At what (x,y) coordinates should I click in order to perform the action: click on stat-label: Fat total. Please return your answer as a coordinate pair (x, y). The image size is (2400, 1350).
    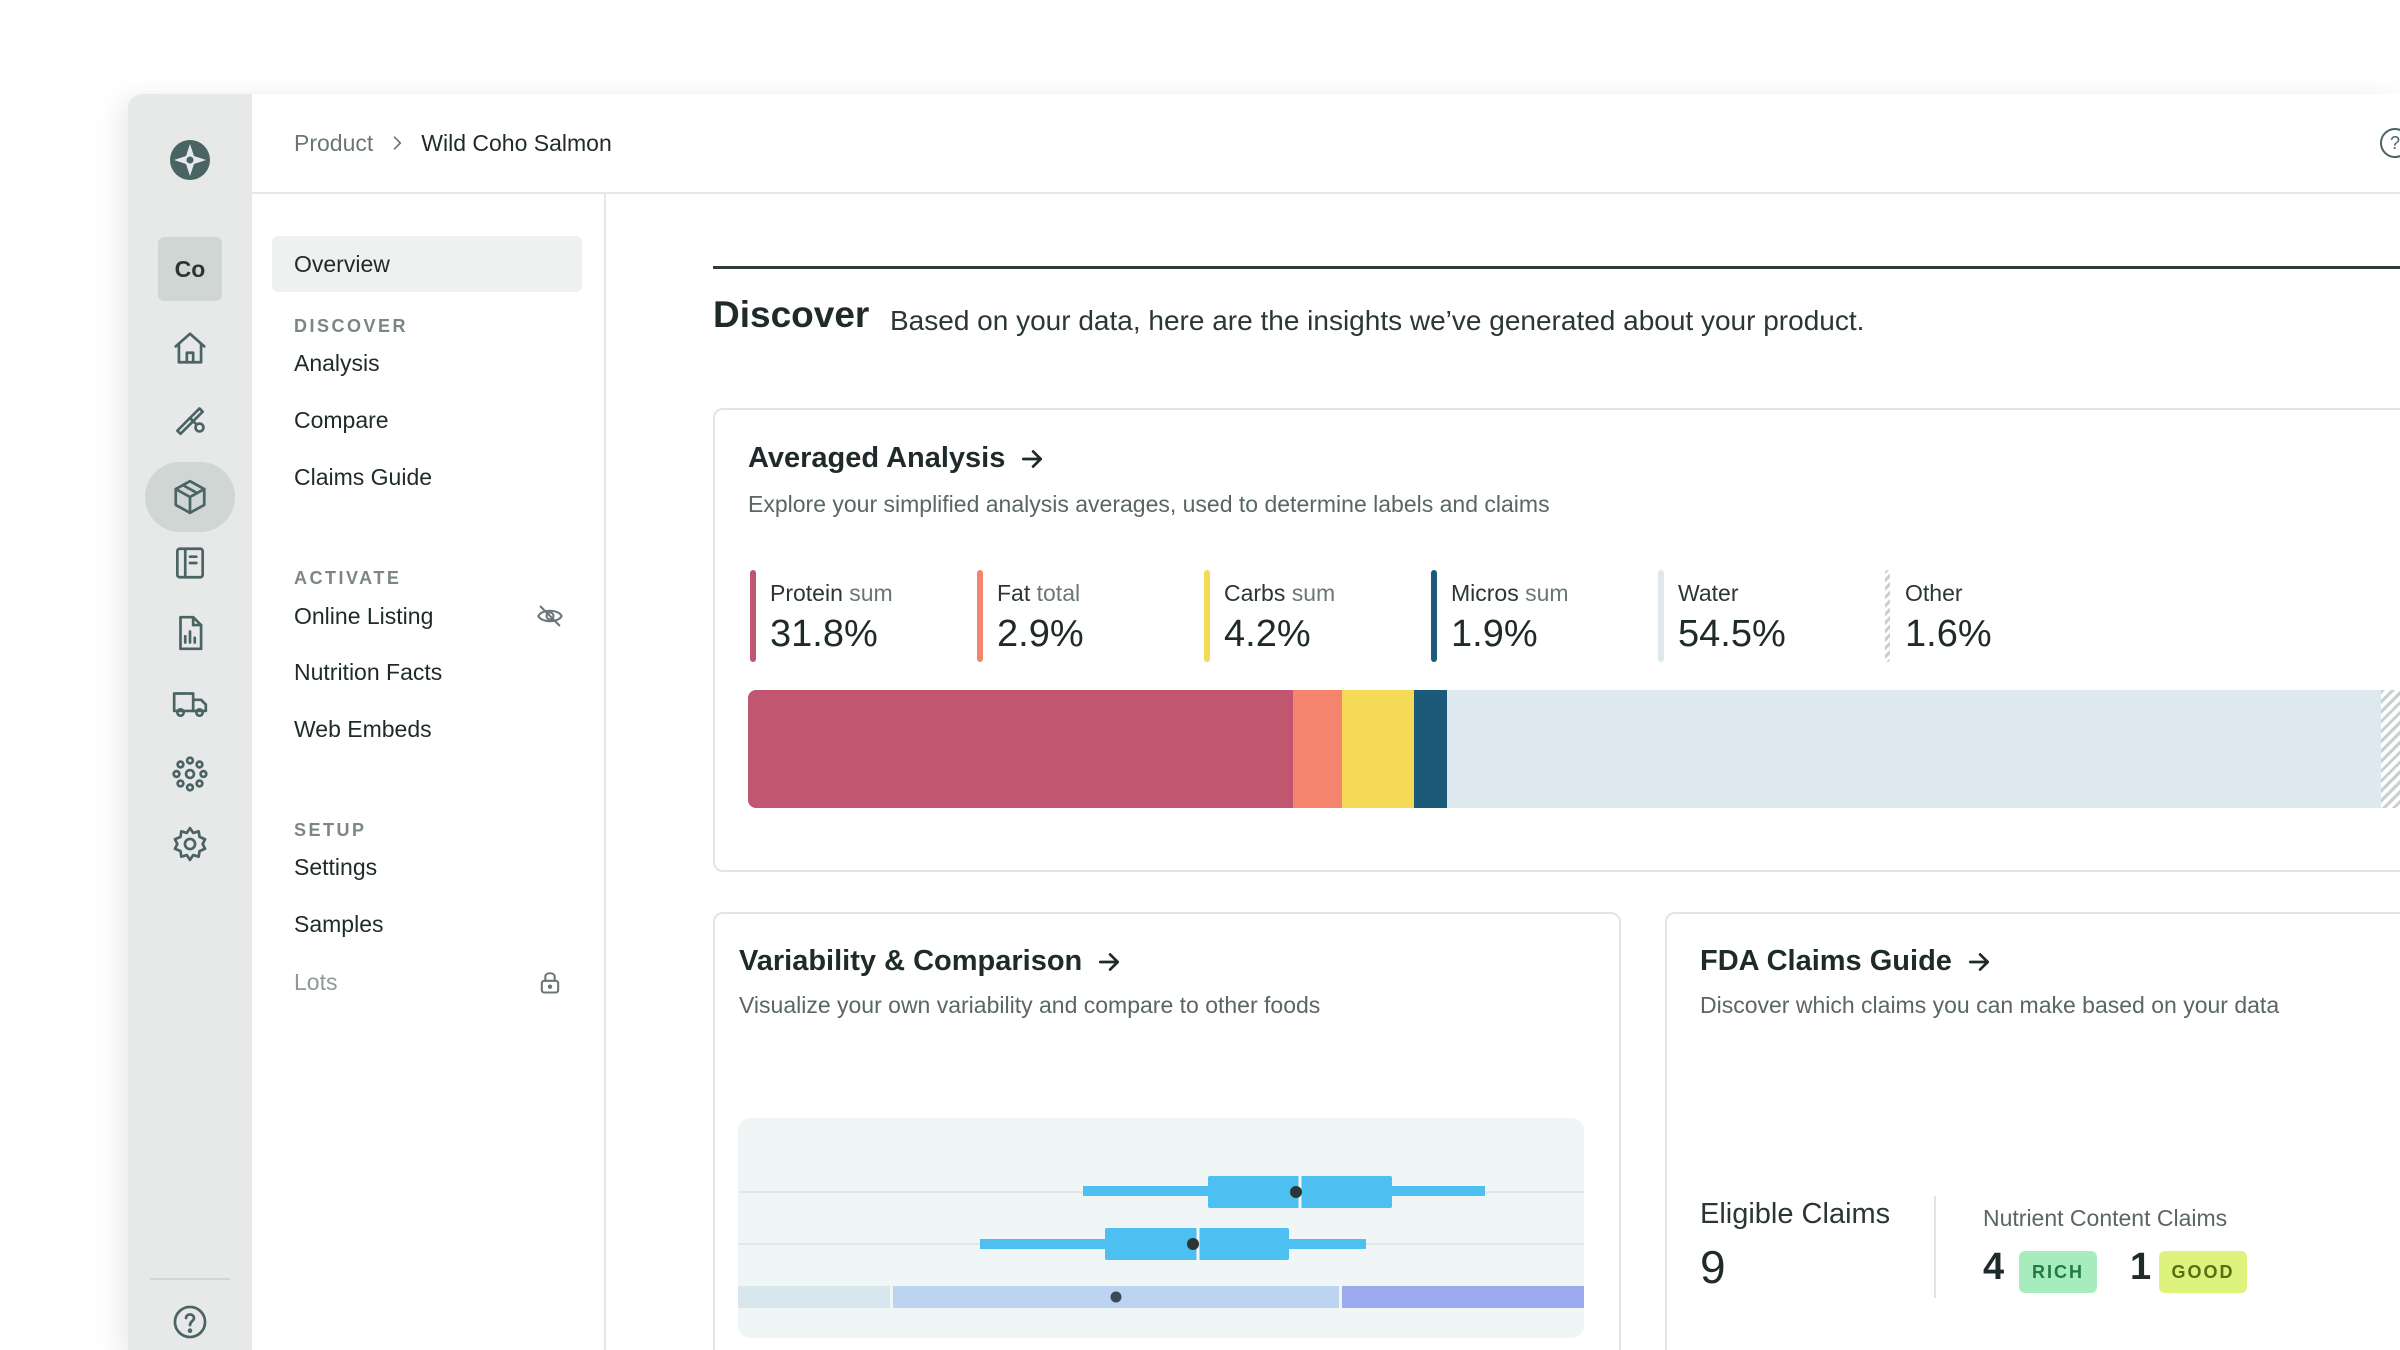
    Looking at the image, I should click on (1040, 593).